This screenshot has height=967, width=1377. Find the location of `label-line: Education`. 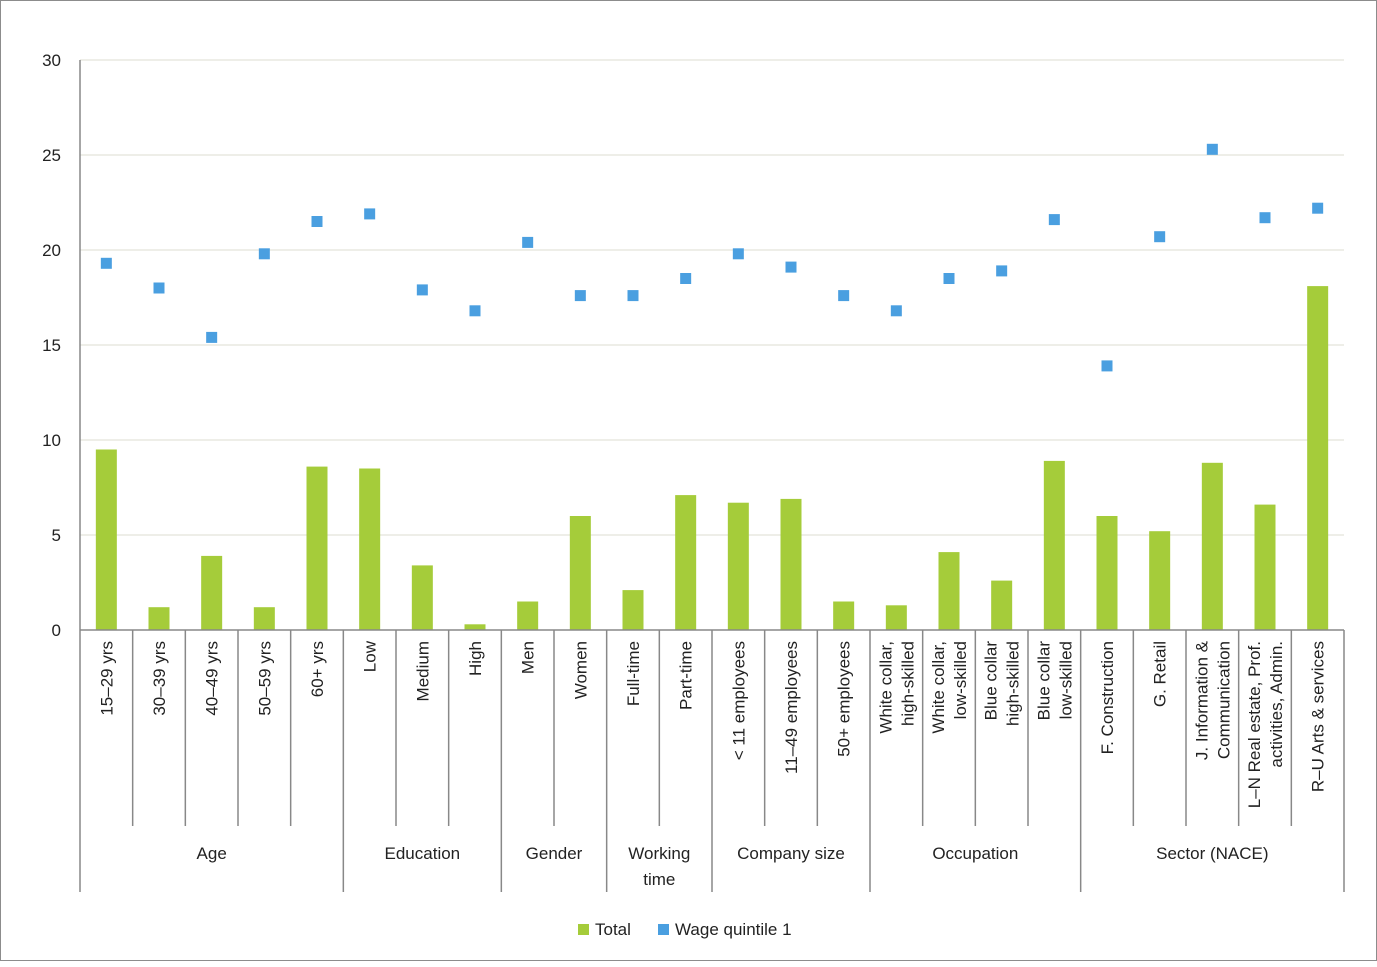

label-line: Education is located at coordinates (423, 853).